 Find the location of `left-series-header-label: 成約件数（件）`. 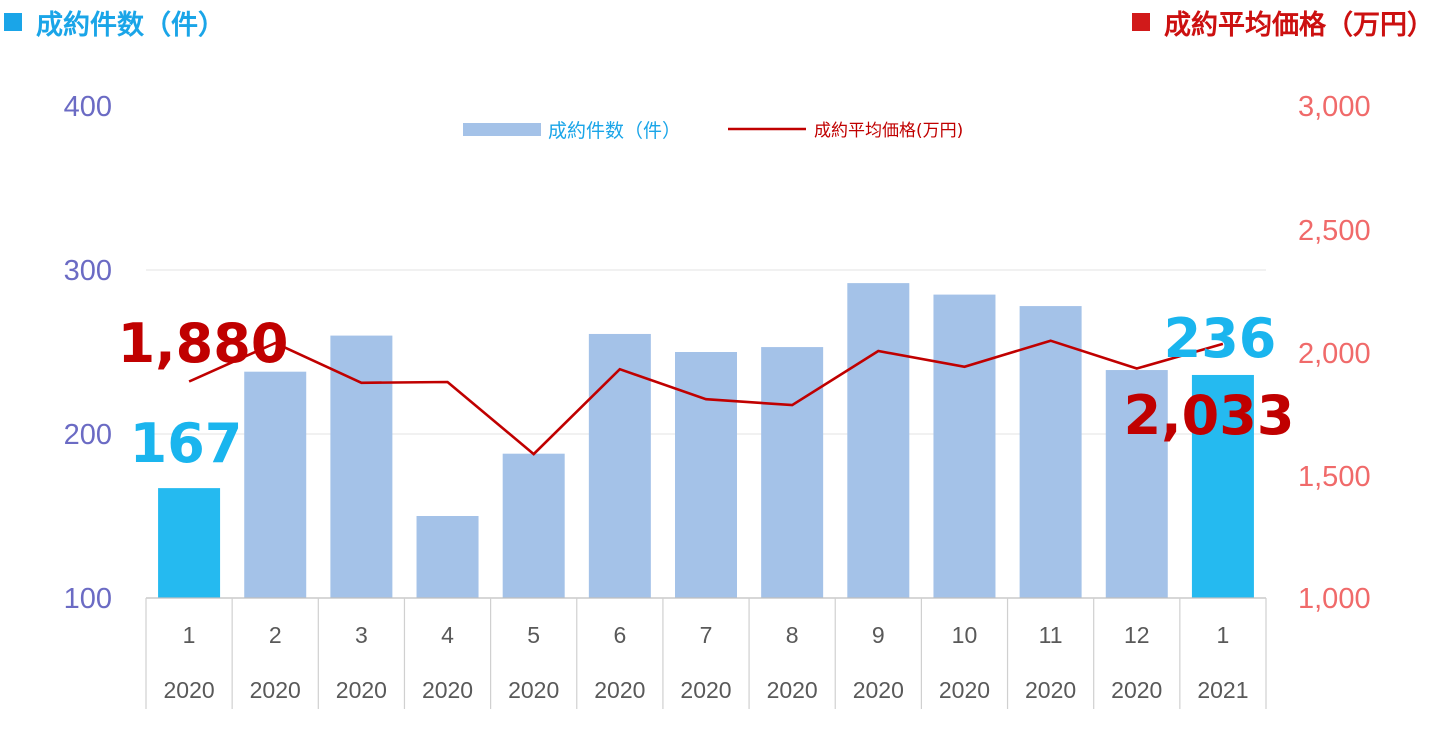

left-series-header-label: 成約件数（件） is located at coordinates (130, 25).